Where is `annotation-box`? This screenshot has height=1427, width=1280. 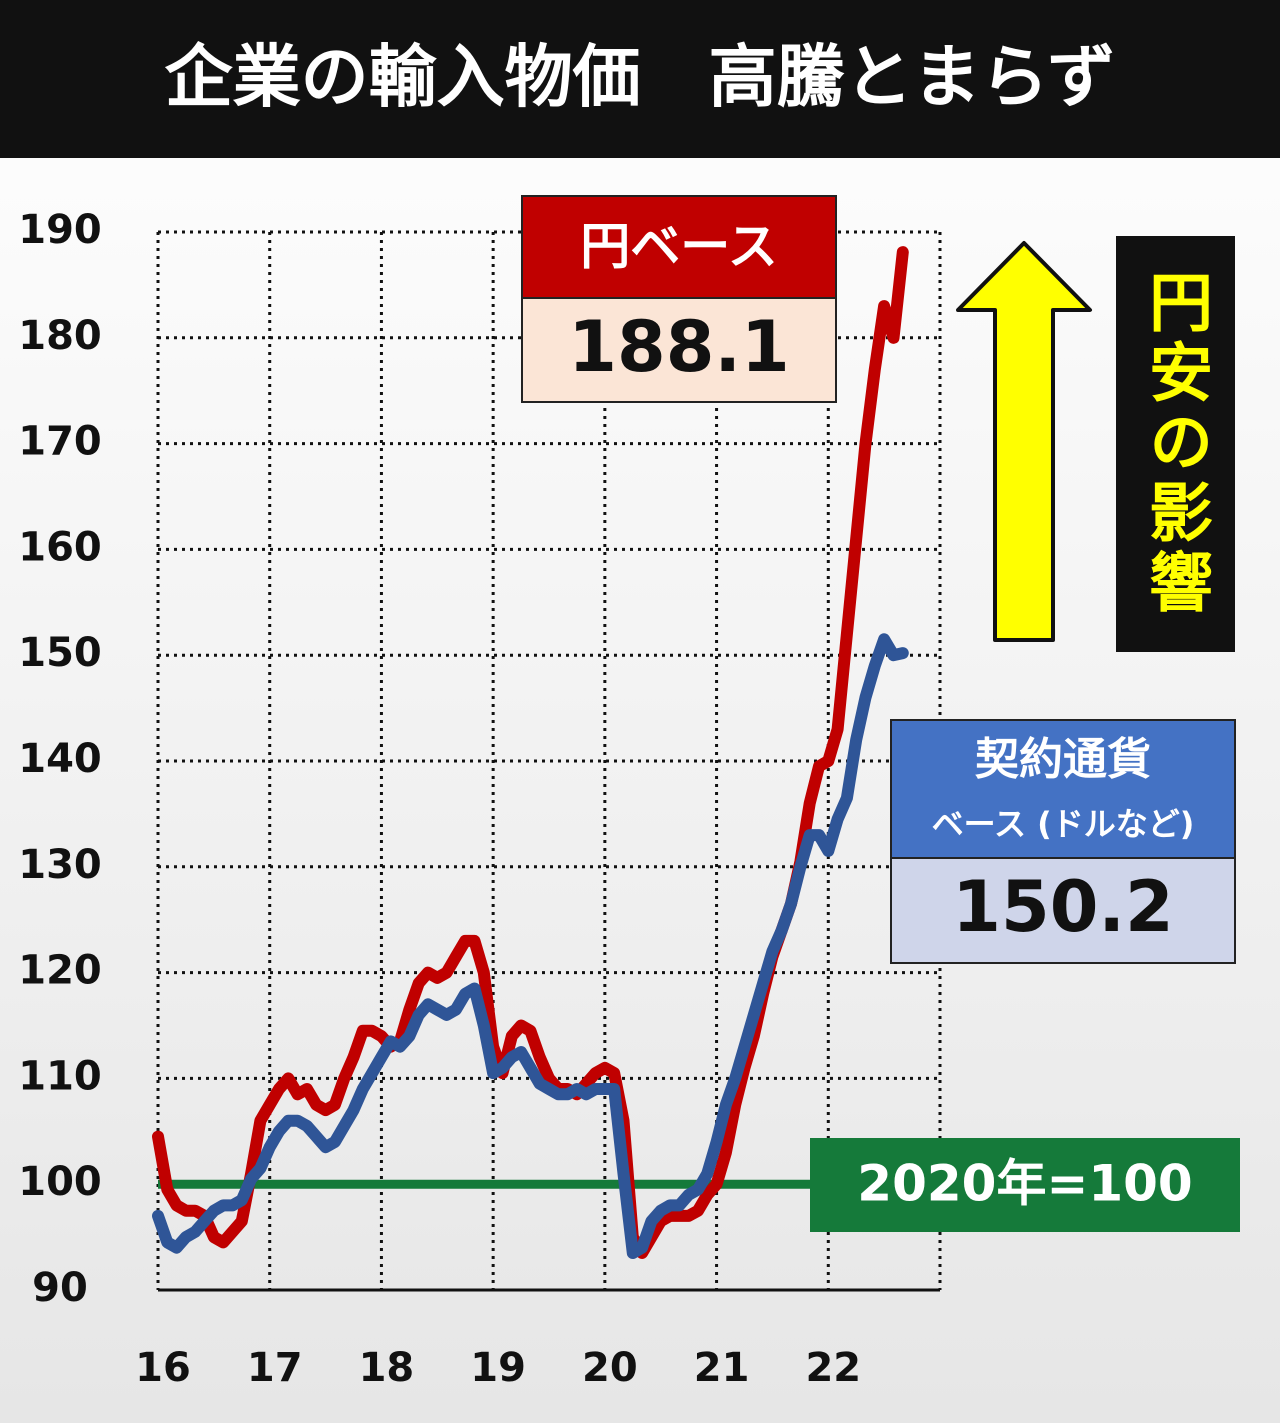 annotation-box is located at coordinates (1175, 444).